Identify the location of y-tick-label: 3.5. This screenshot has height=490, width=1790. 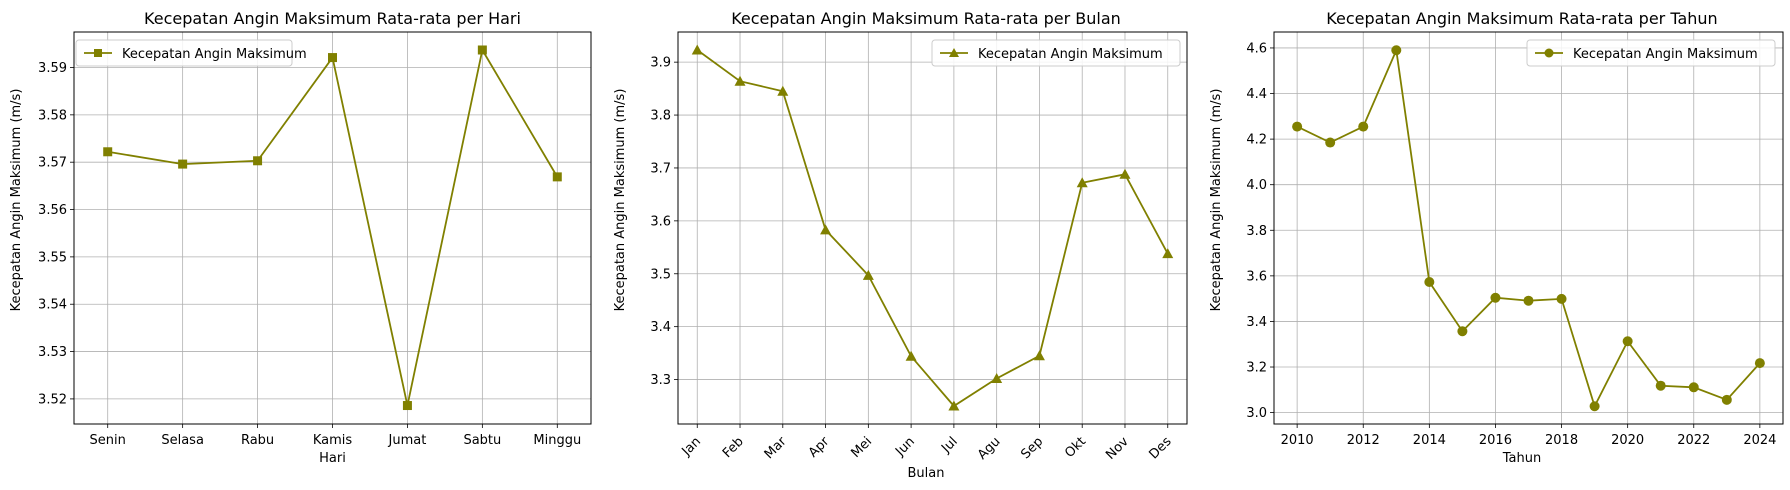
(660, 274).